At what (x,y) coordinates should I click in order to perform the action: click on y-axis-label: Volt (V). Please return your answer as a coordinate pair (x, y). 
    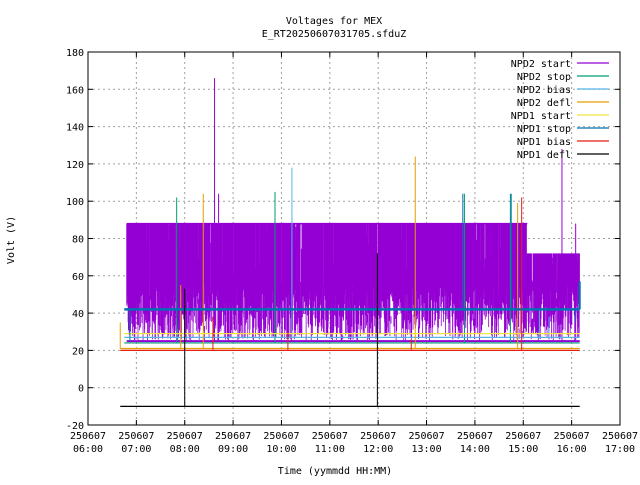
    Looking at the image, I should click on (11, 240).